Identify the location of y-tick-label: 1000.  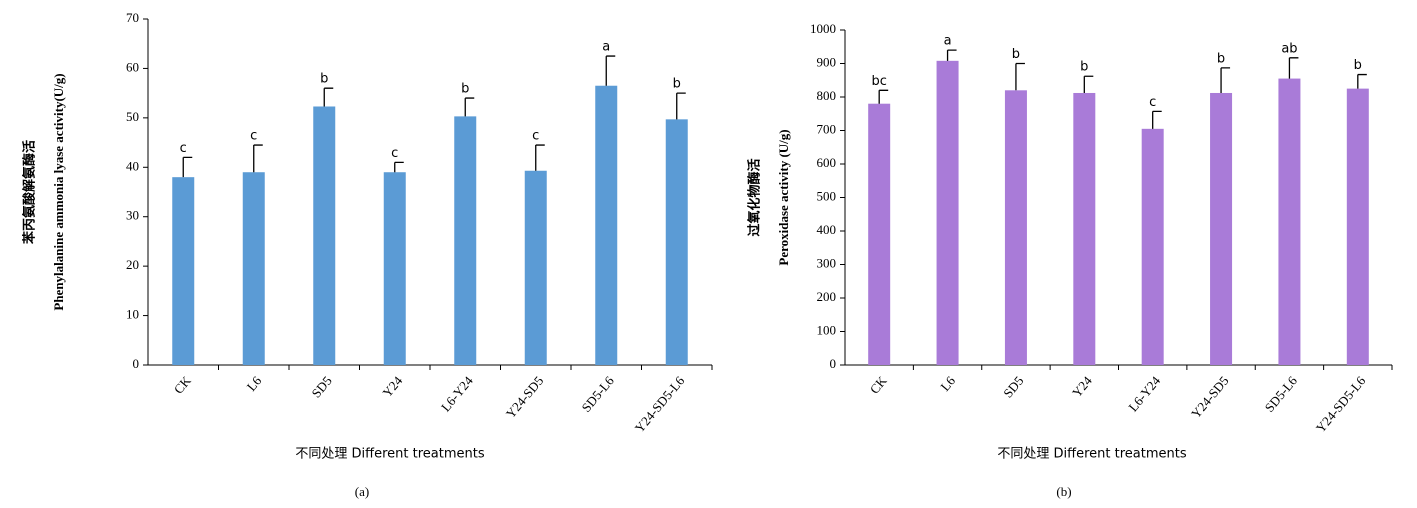
(823, 28).